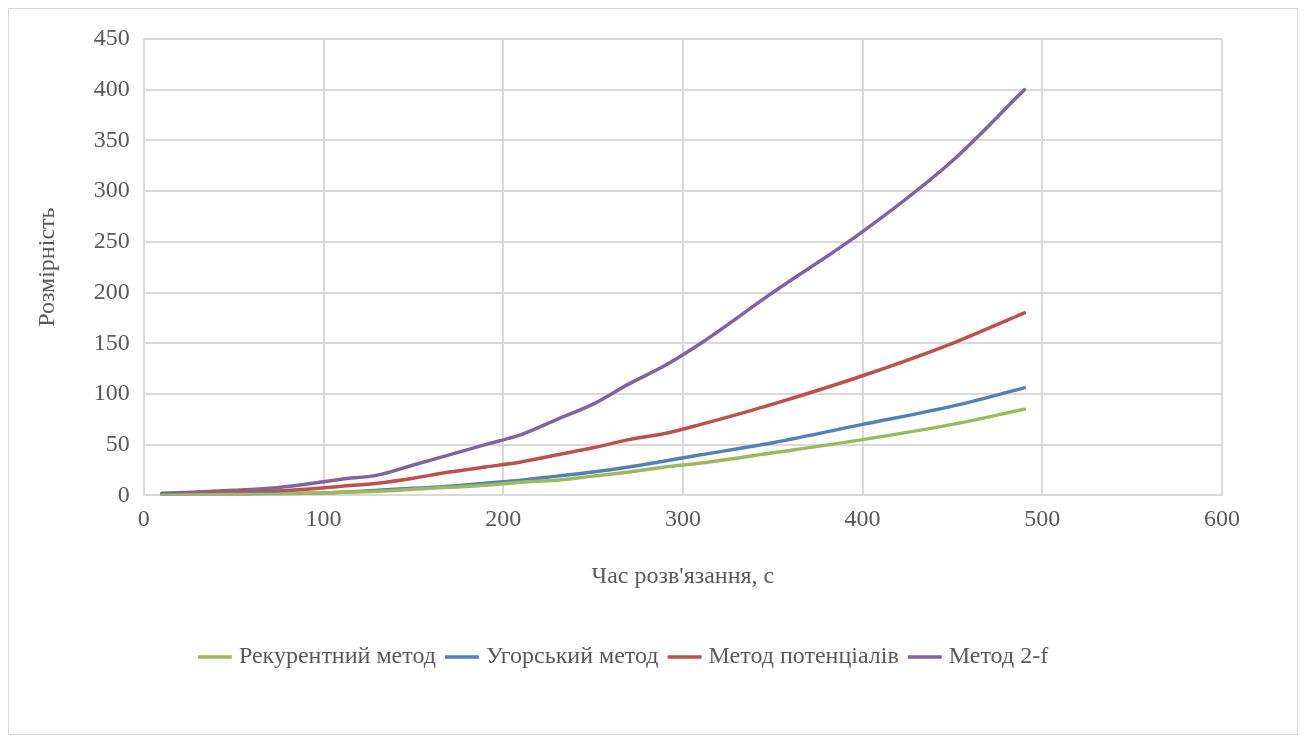  I want to click on y-axis-title: Розмірність, so click(45, 267).